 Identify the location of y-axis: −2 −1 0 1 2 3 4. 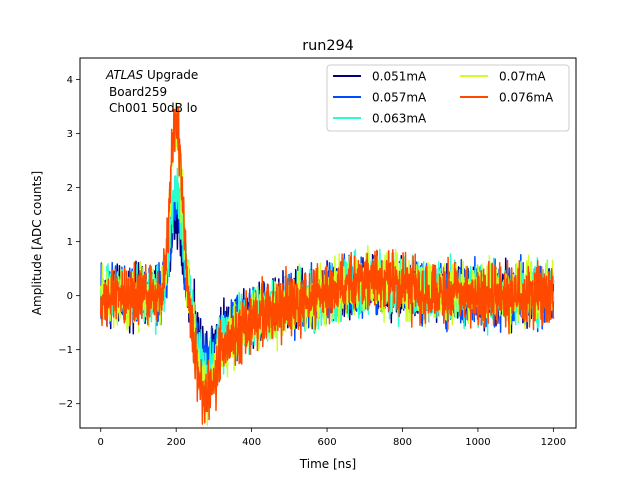
(69, 242).